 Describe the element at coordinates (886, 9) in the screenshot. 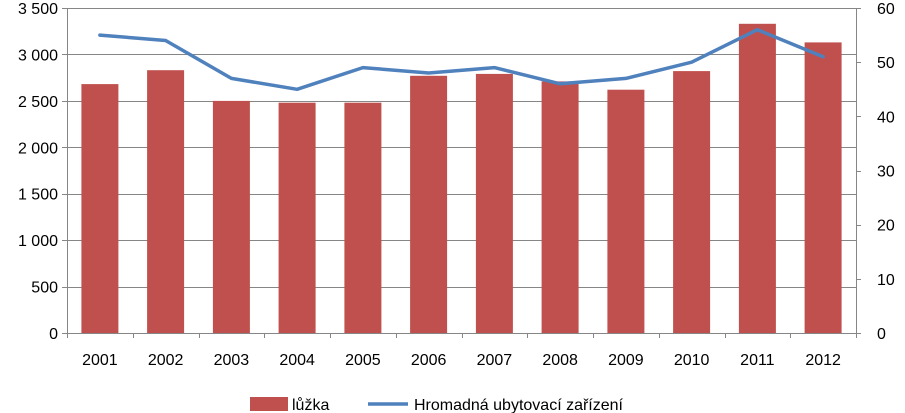

I see `right-tick-label: 60` at that location.